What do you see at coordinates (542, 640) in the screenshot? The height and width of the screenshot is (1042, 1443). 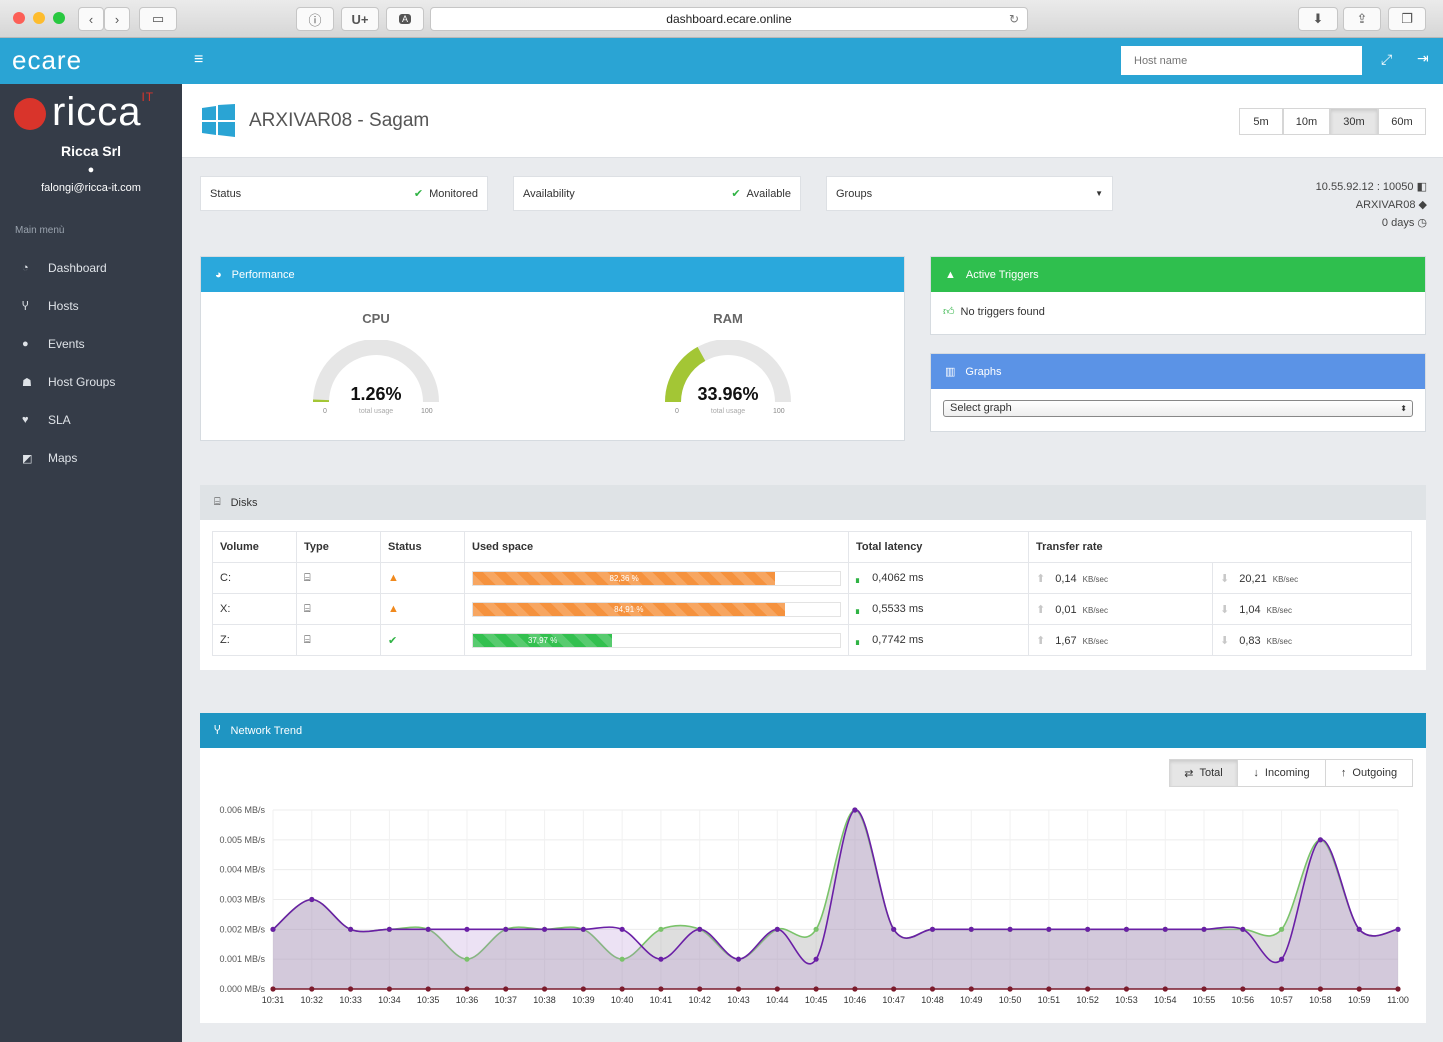 I see `used-space-label: 37,97 %` at bounding box center [542, 640].